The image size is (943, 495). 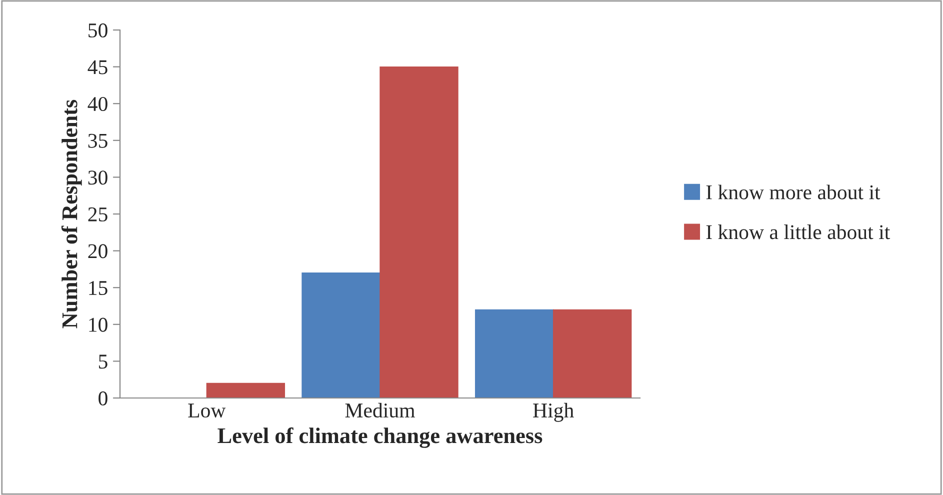 What do you see at coordinates (798, 232) in the screenshot?
I see `legend-label: I know a little about it` at bounding box center [798, 232].